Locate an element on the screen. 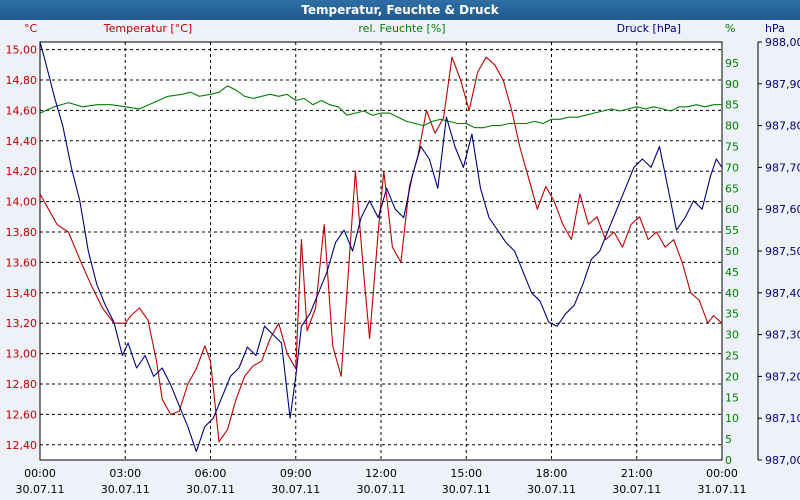 The image size is (800, 500). series-line-humidity is located at coordinates (380, 107).